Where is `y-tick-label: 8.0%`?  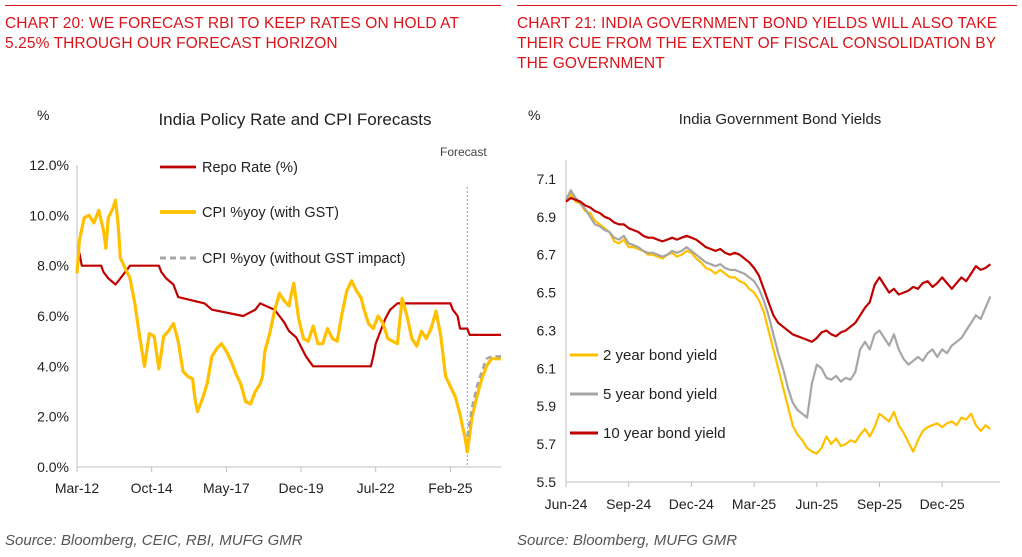 y-tick-label: 8.0% is located at coordinates (53, 266).